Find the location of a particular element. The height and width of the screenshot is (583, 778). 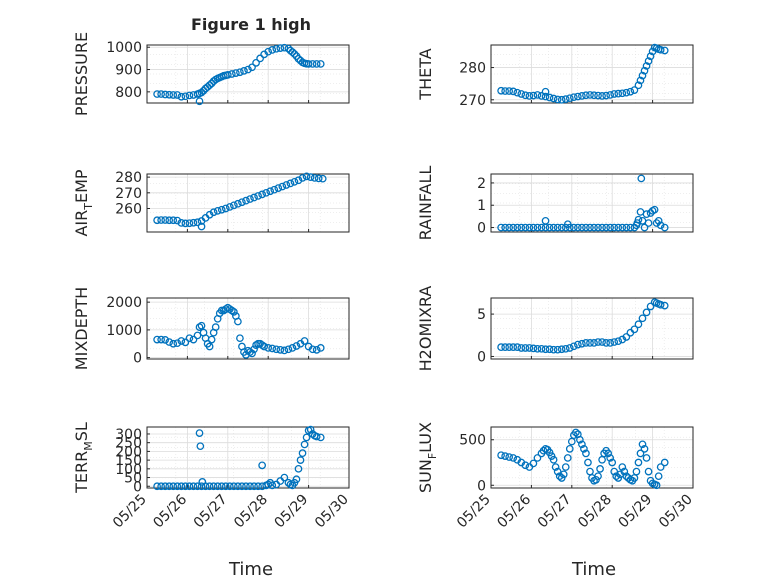

x-tick-label: 05/25 is located at coordinates (474, 512).